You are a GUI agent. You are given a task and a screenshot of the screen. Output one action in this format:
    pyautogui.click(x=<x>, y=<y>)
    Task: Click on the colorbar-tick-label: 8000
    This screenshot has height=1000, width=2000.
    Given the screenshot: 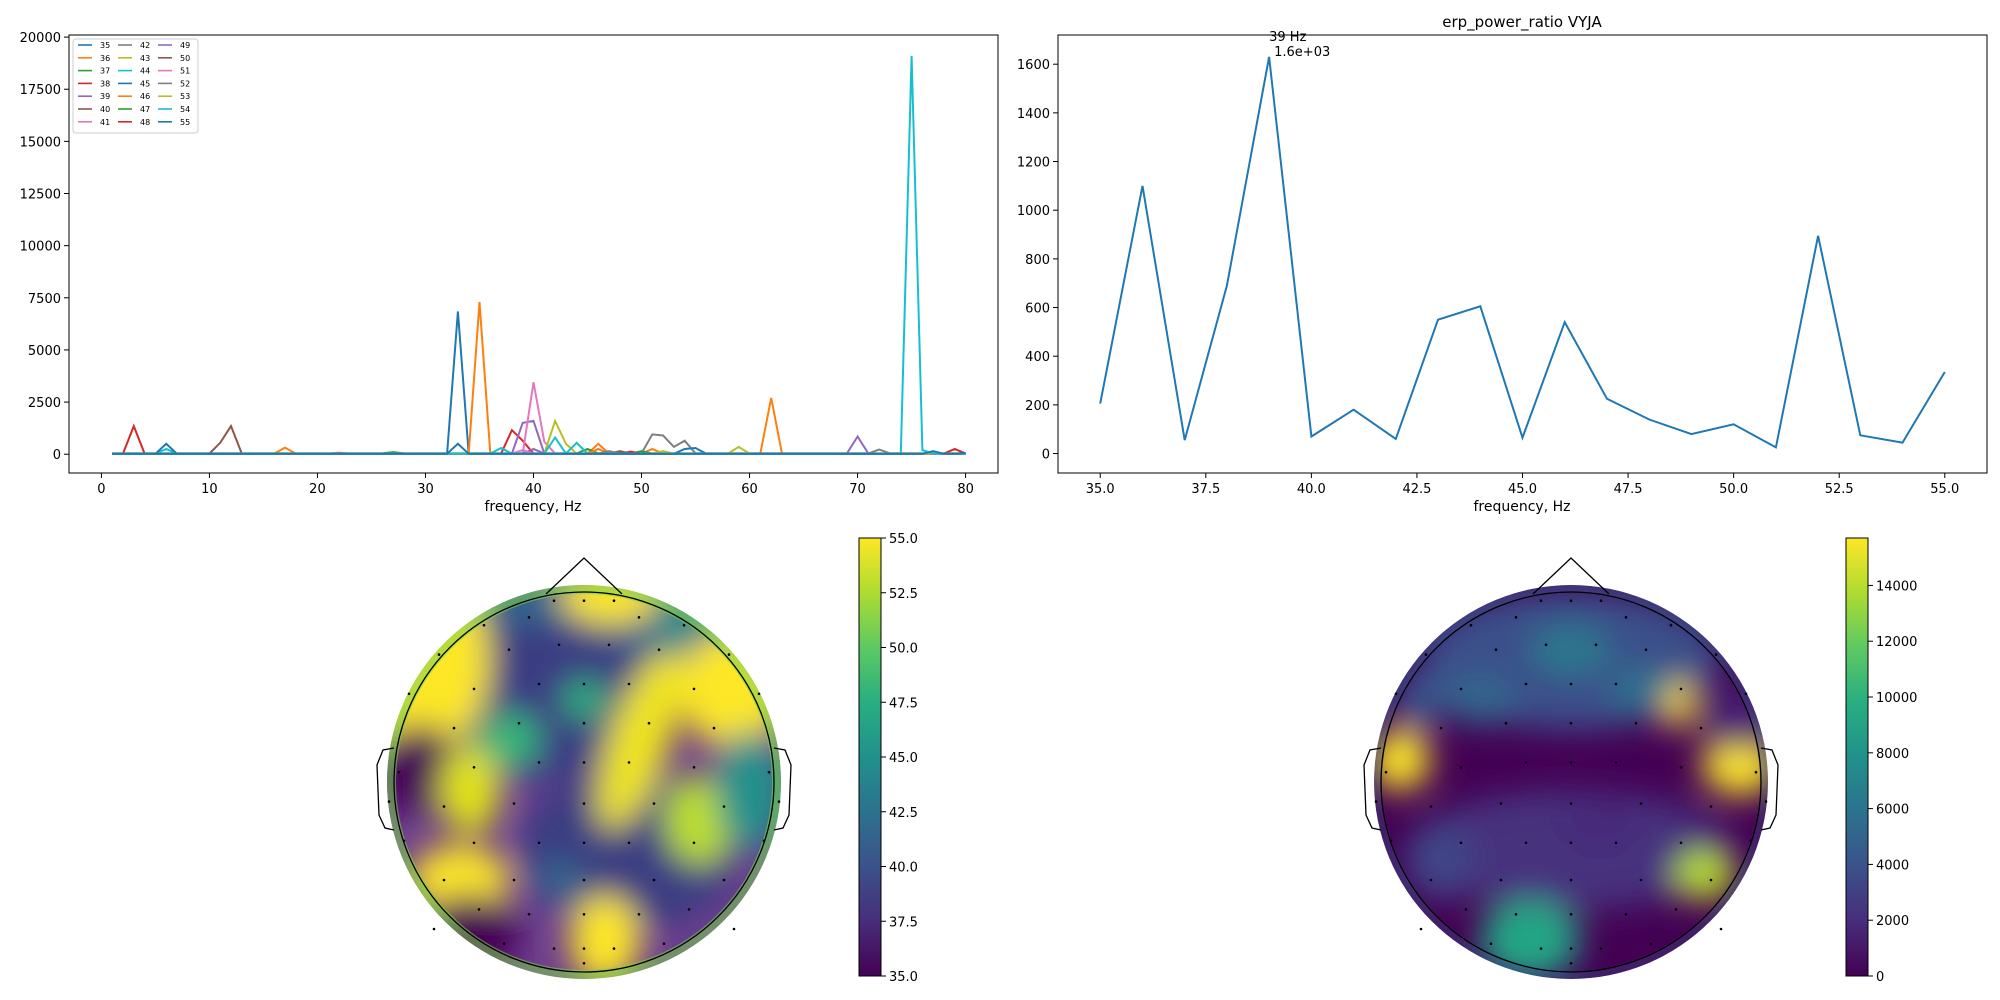 What is the action you would take?
    pyautogui.click(x=1892, y=754)
    